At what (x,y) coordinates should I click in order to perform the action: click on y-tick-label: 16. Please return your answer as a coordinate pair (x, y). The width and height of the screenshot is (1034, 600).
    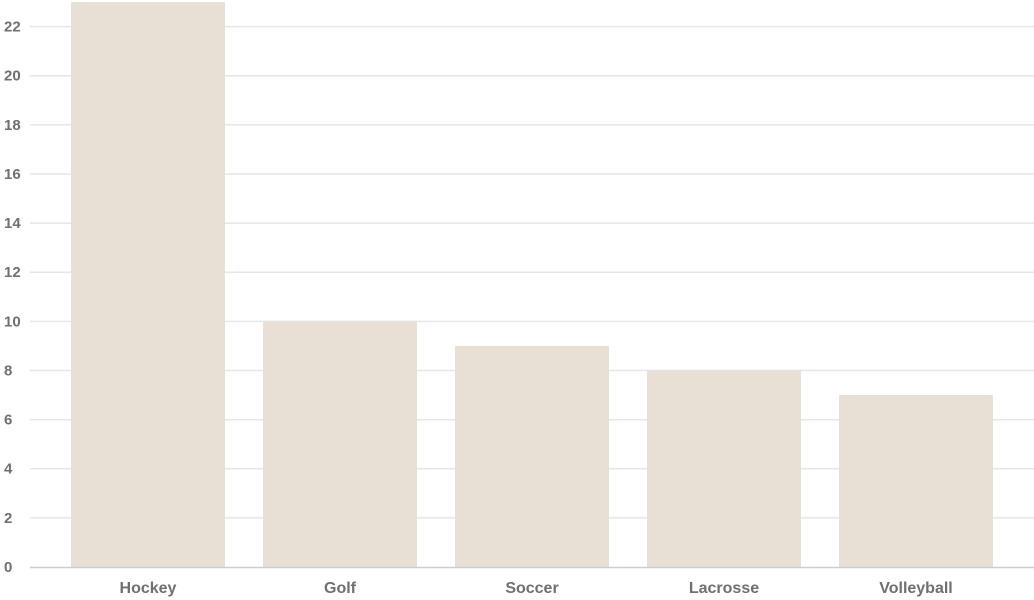
    Looking at the image, I should click on (12, 174).